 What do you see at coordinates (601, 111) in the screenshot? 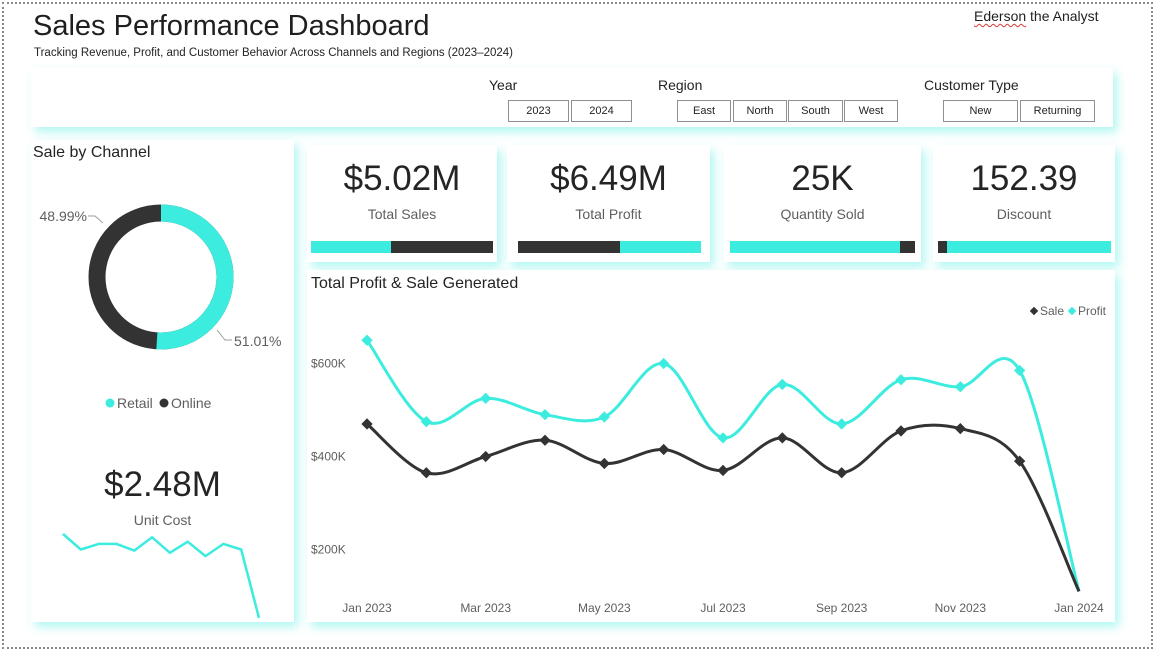
I see `year-2024-button: 2024` at bounding box center [601, 111].